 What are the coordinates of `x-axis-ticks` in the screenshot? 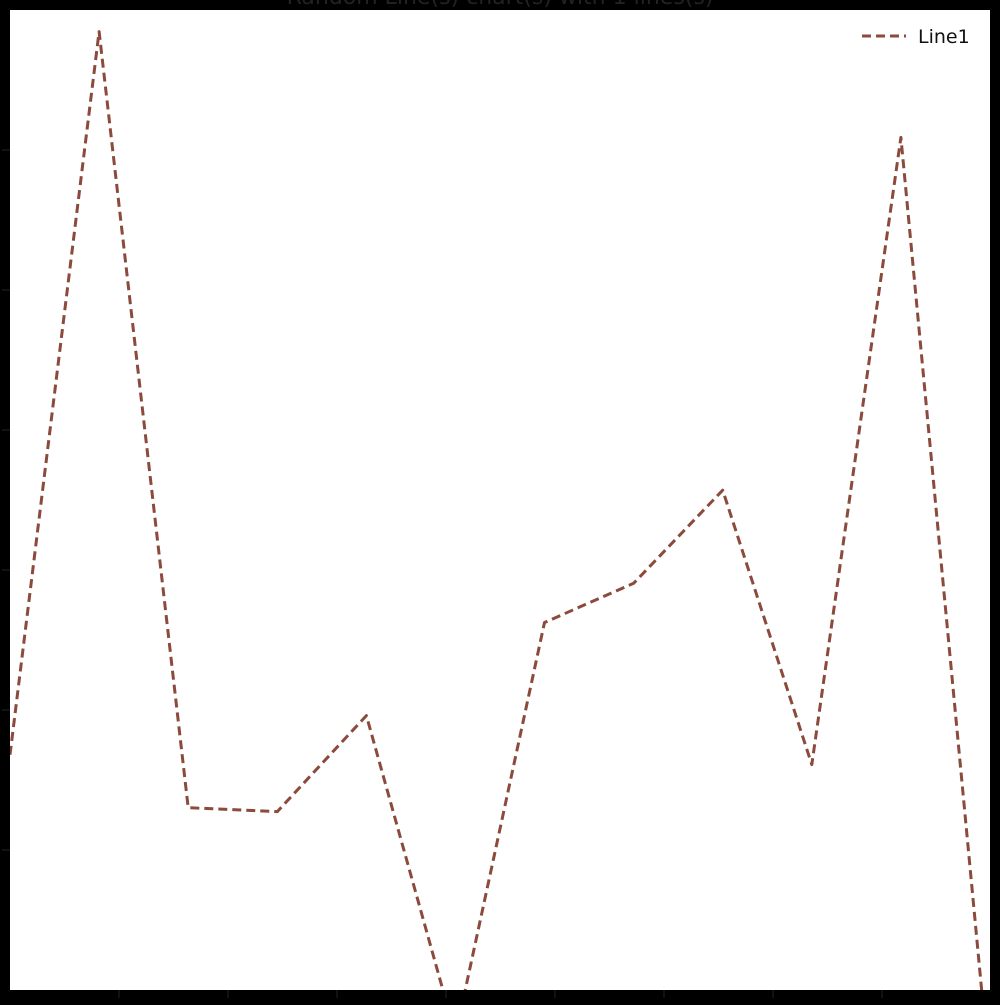 It's located at (500, 994).